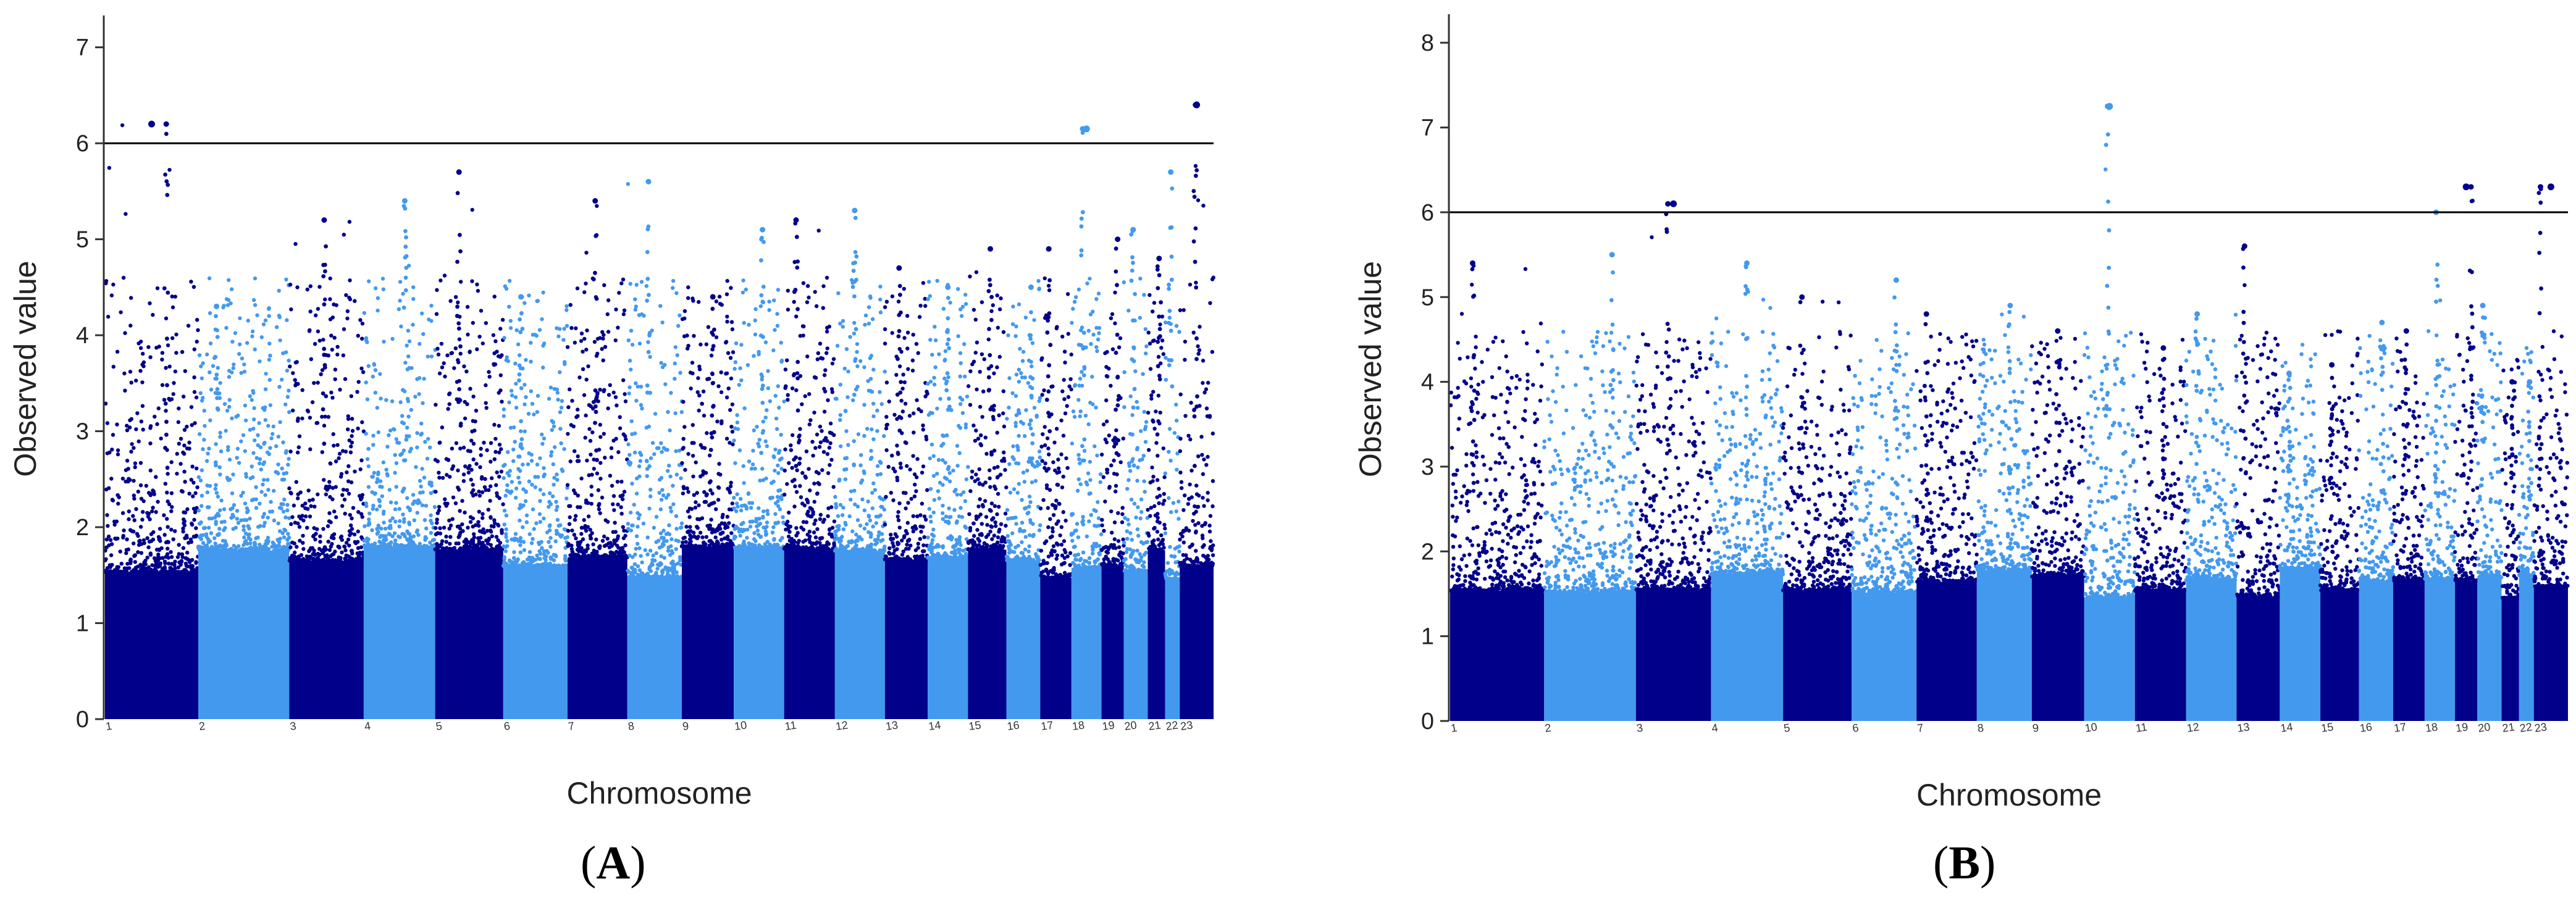  I want to click on chromosome-11-points, so click(810, 468).